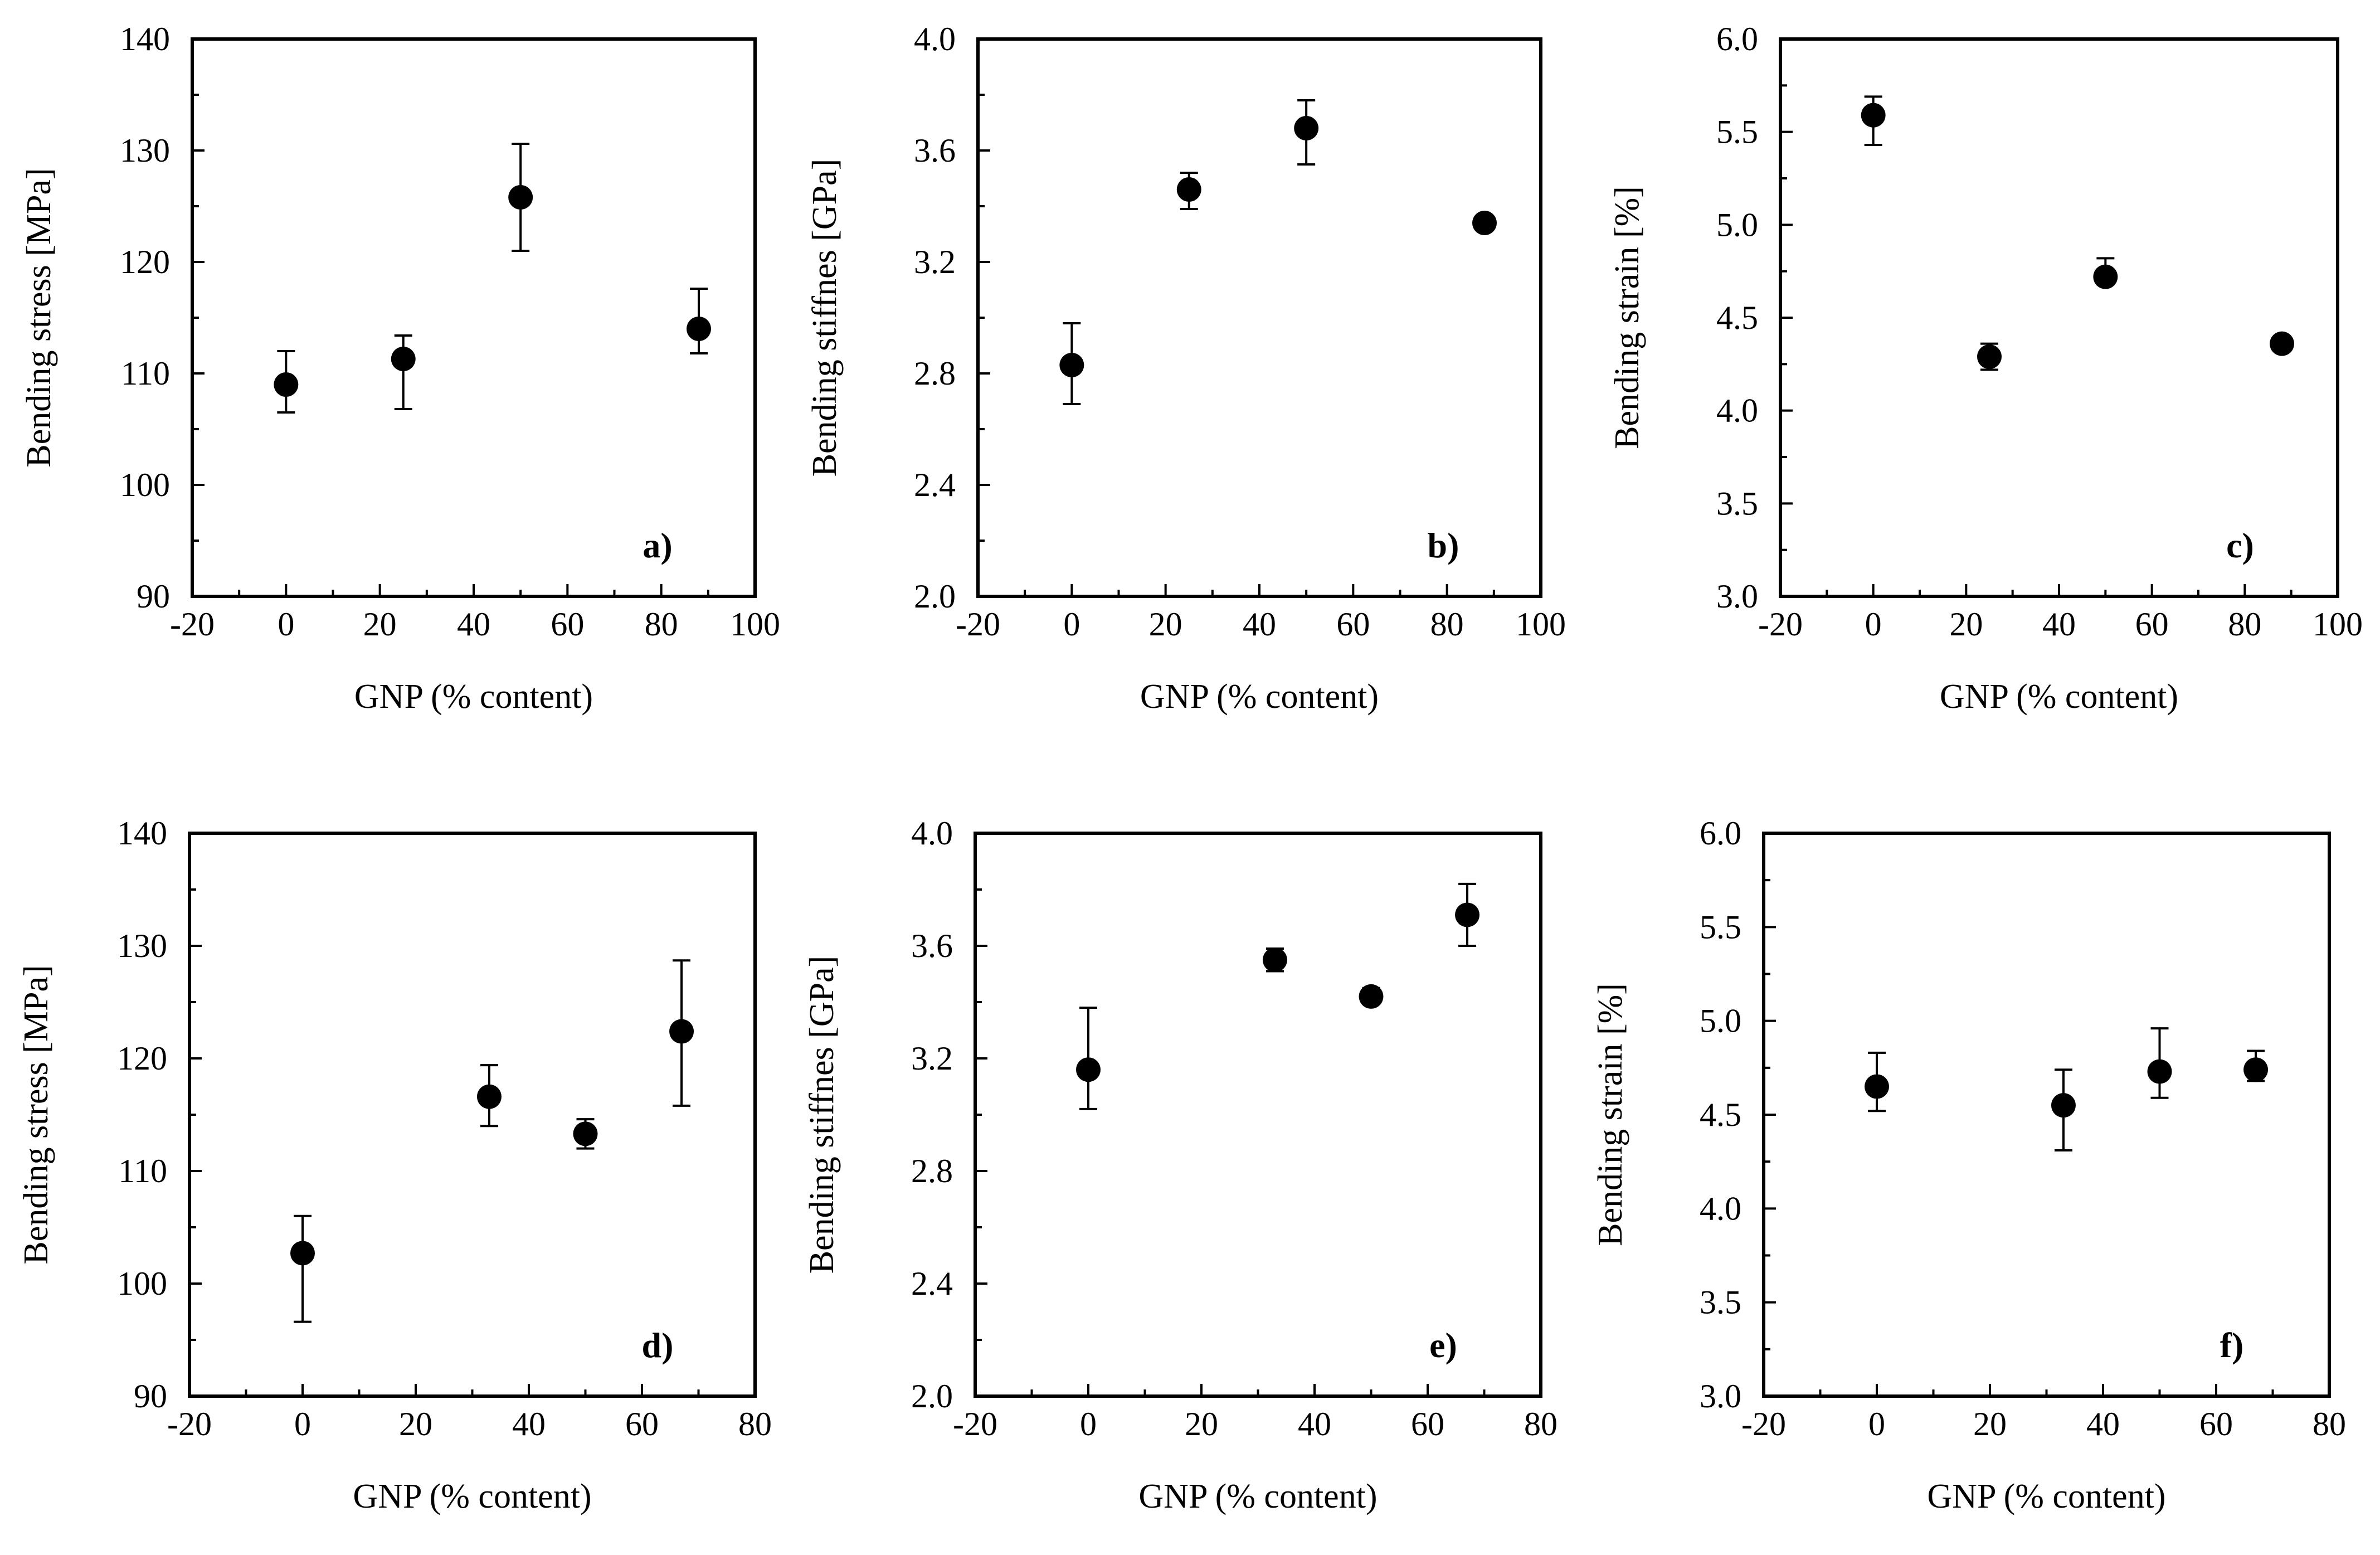 The image size is (2380, 1555). What do you see at coordinates (1260, 697) in the screenshot?
I see `x-axis-title-b: GNP (% content)` at bounding box center [1260, 697].